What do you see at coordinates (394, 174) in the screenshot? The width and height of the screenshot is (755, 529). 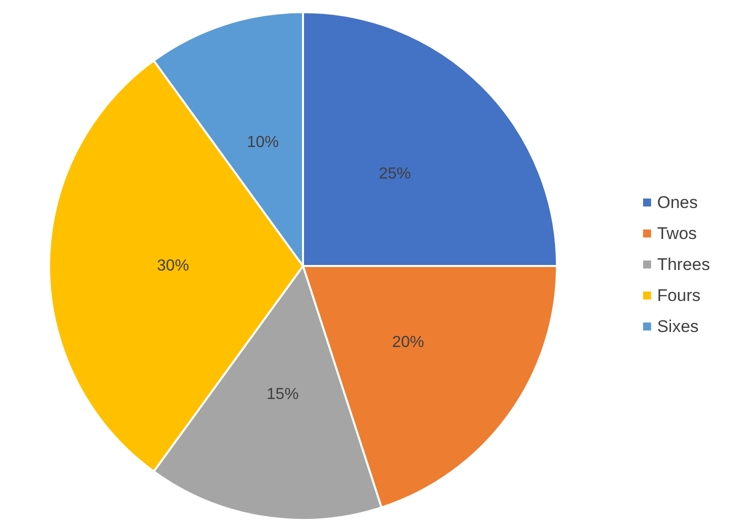 I see `data-label: 25%` at bounding box center [394, 174].